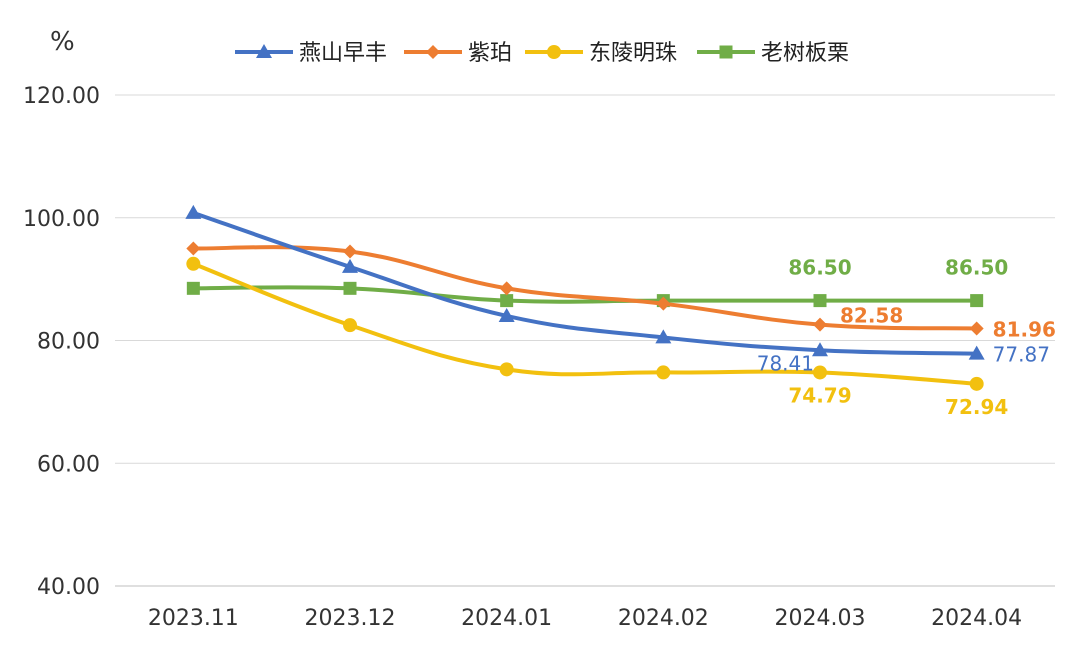  Describe the element at coordinates (785, 363) in the screenshot. I see `data-label: 78.41` at that location.